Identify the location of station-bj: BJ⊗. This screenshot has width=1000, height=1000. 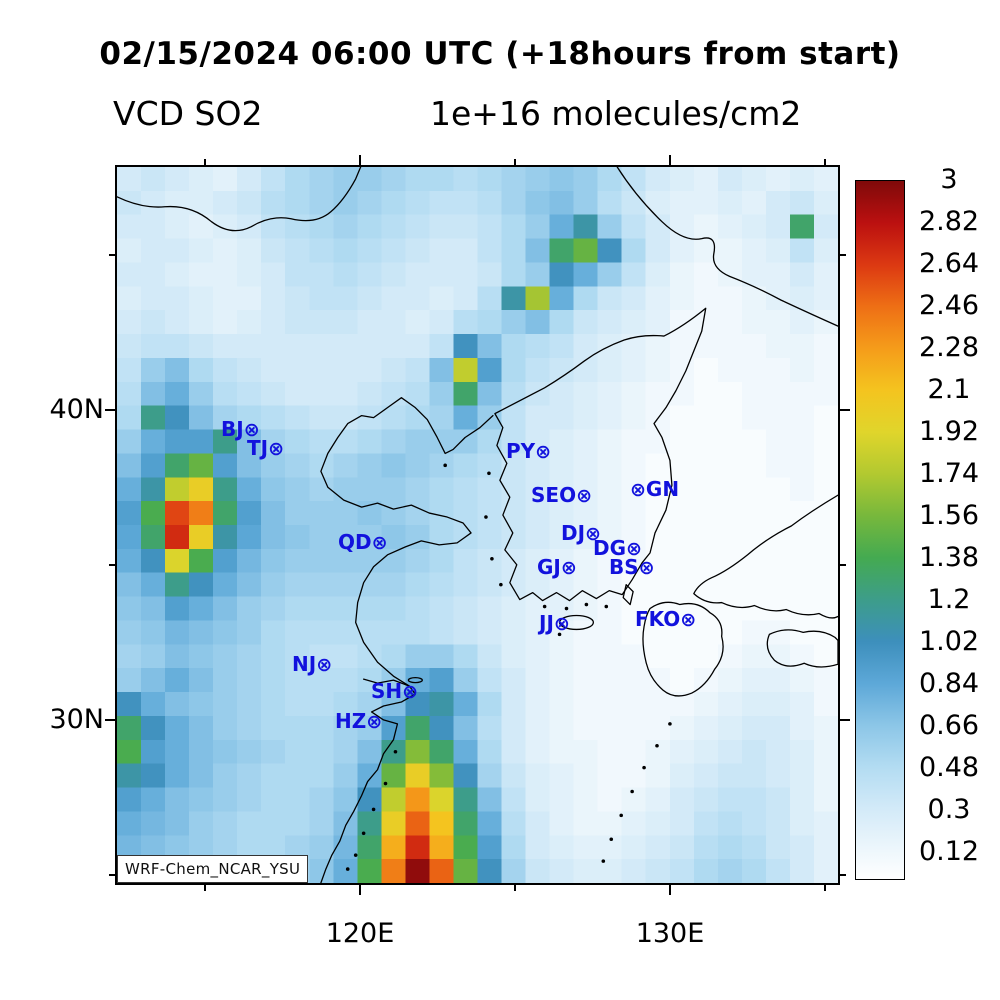
(240, 429).